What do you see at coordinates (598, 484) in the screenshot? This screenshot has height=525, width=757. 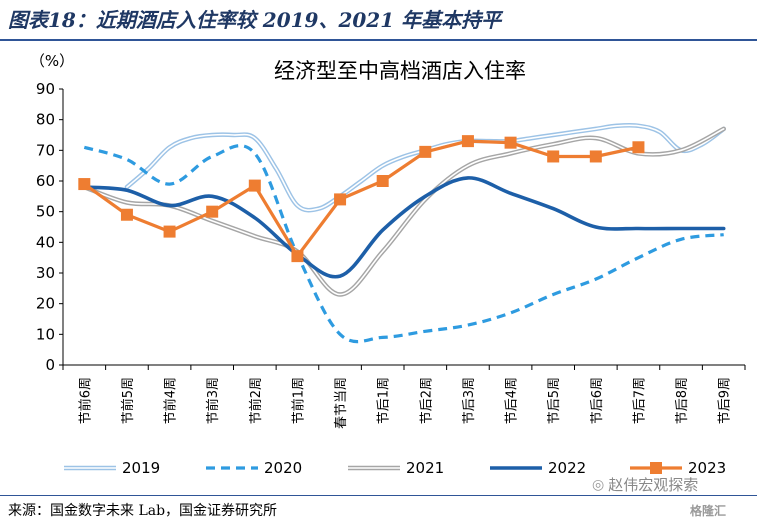 I see `wechat-icon: ◎` at bounding box center [598, 484].